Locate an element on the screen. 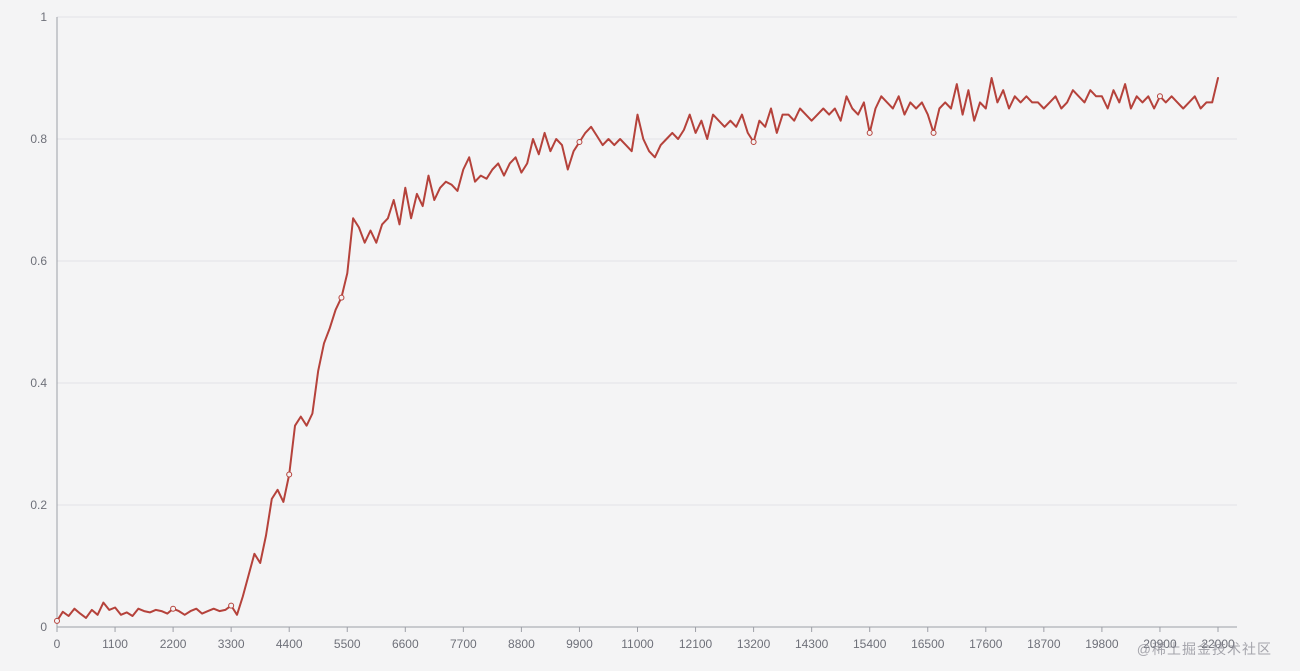  x-tick-label: 3300 is located at coordinates (231, 644).